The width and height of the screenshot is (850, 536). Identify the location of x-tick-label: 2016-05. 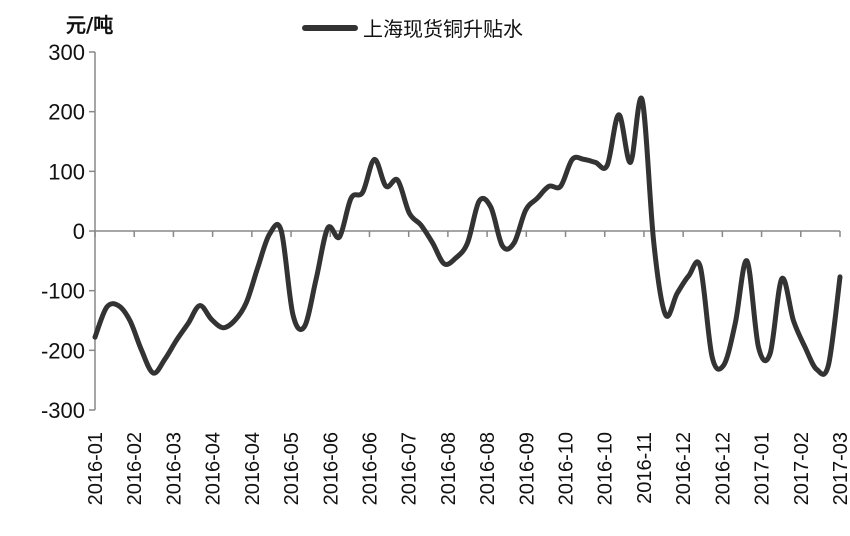
(292, 468).